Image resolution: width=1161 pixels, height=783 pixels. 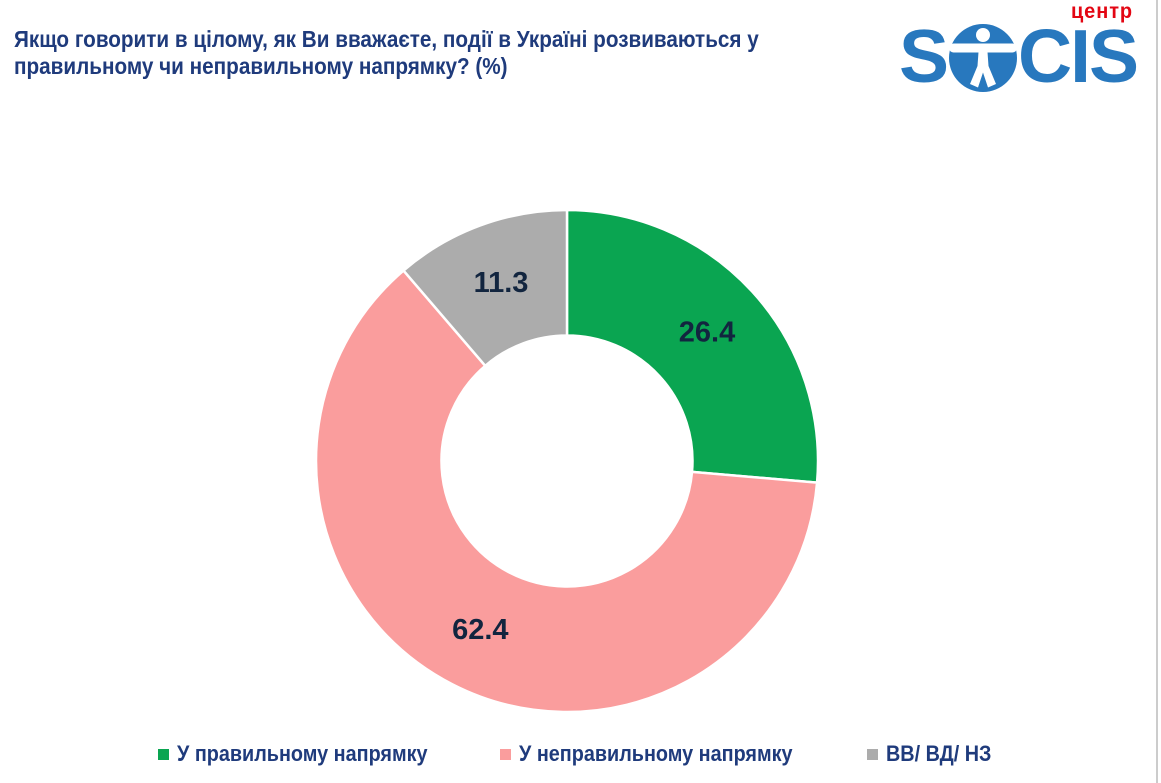 What do you see at coordinates (501, 283) in the screenshot?
I see `data-label-3: 11.3` at bounding box center [501, 283].